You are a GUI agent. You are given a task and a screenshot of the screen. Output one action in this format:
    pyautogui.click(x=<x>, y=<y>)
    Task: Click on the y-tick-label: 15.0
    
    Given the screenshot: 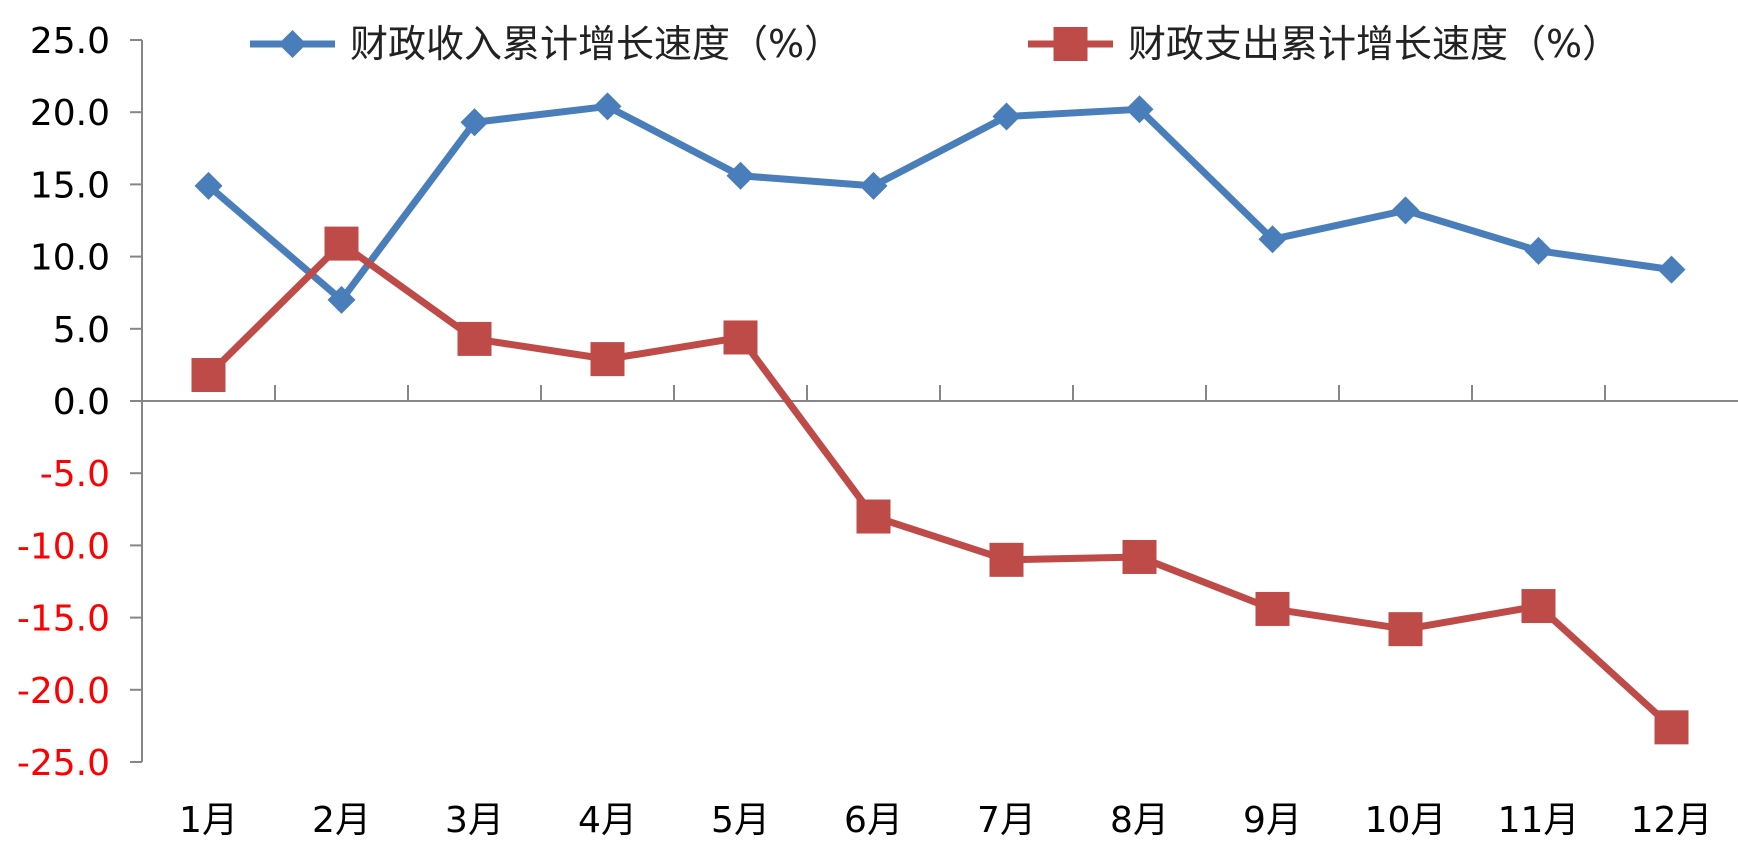 What is the action you would take?
    pyautogui.click(x=70, y=185)
    